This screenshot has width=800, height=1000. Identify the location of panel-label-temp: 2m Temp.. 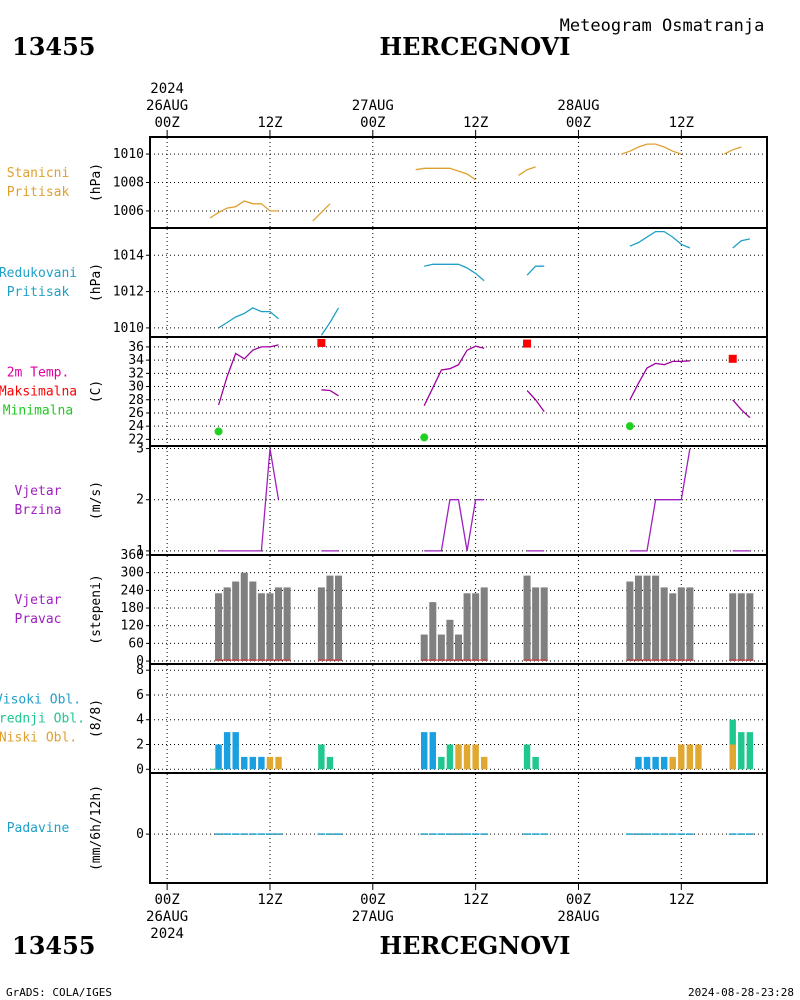
(38, 373).